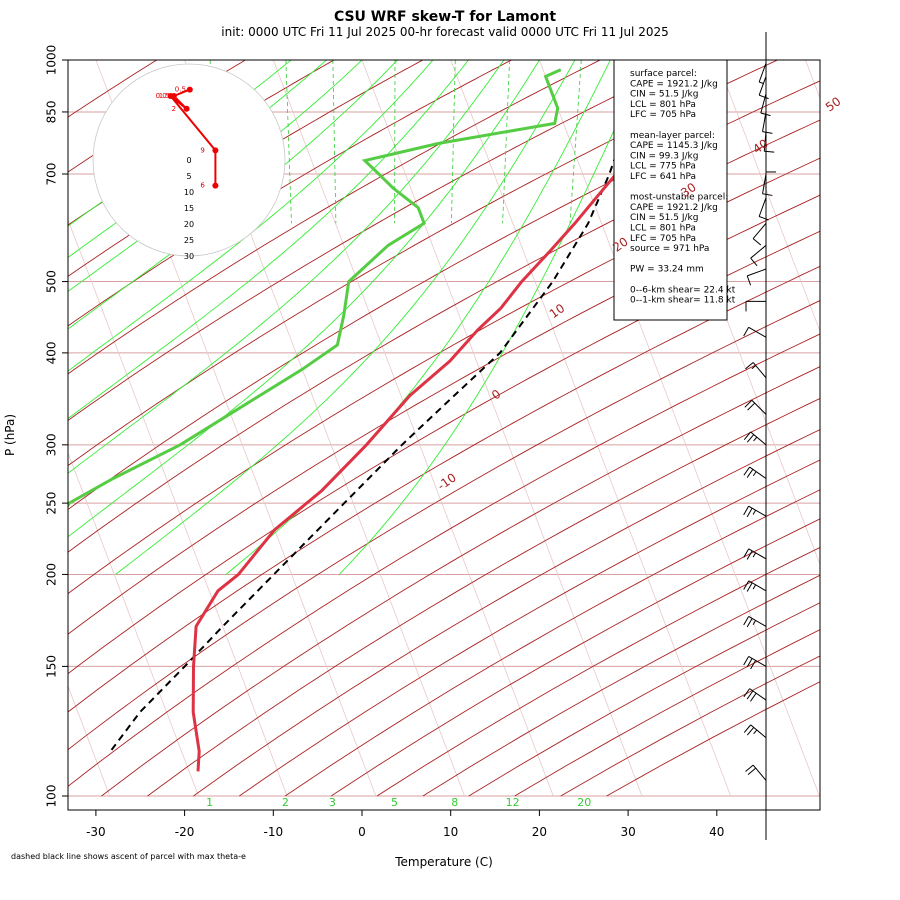 The height and width of the screenshot is (900, 900). What do you see at coordinates (663, 74) in the screenshot?
I see `info-box-line: surface parcel:` at bounding box center [663, 74].